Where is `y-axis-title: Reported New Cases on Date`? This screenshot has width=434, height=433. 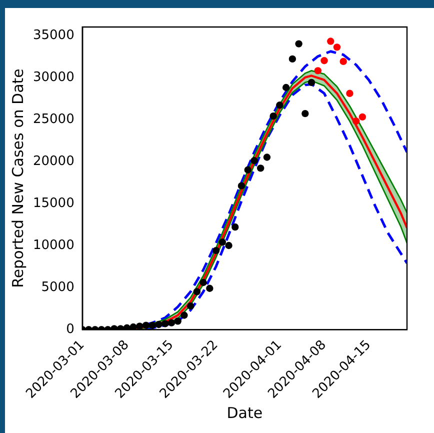
y-axis-title: Reported New Cases on Date is located at coordinates (17, 178).